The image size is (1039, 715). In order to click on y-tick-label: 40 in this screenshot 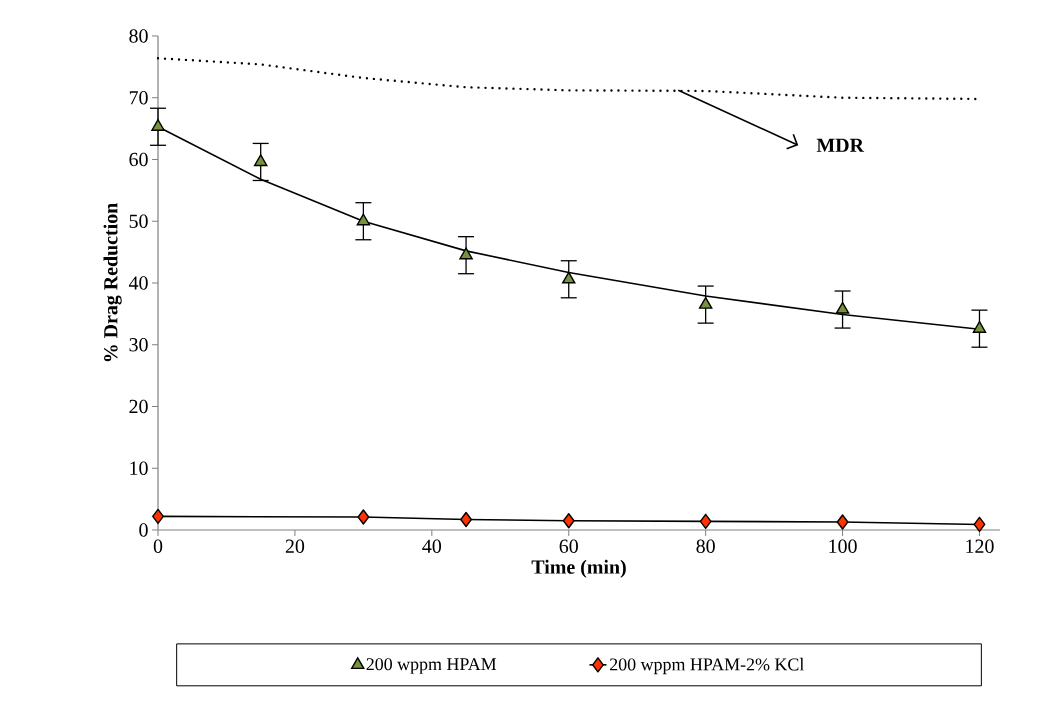, I will do `click(138, 283)`.